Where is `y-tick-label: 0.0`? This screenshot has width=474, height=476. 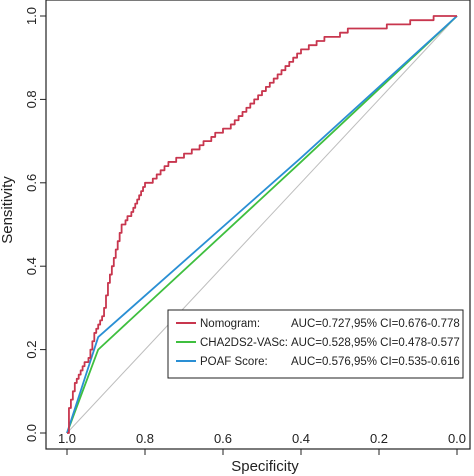 y-tick-label: 0.0 is located at coordinates (31, 433).